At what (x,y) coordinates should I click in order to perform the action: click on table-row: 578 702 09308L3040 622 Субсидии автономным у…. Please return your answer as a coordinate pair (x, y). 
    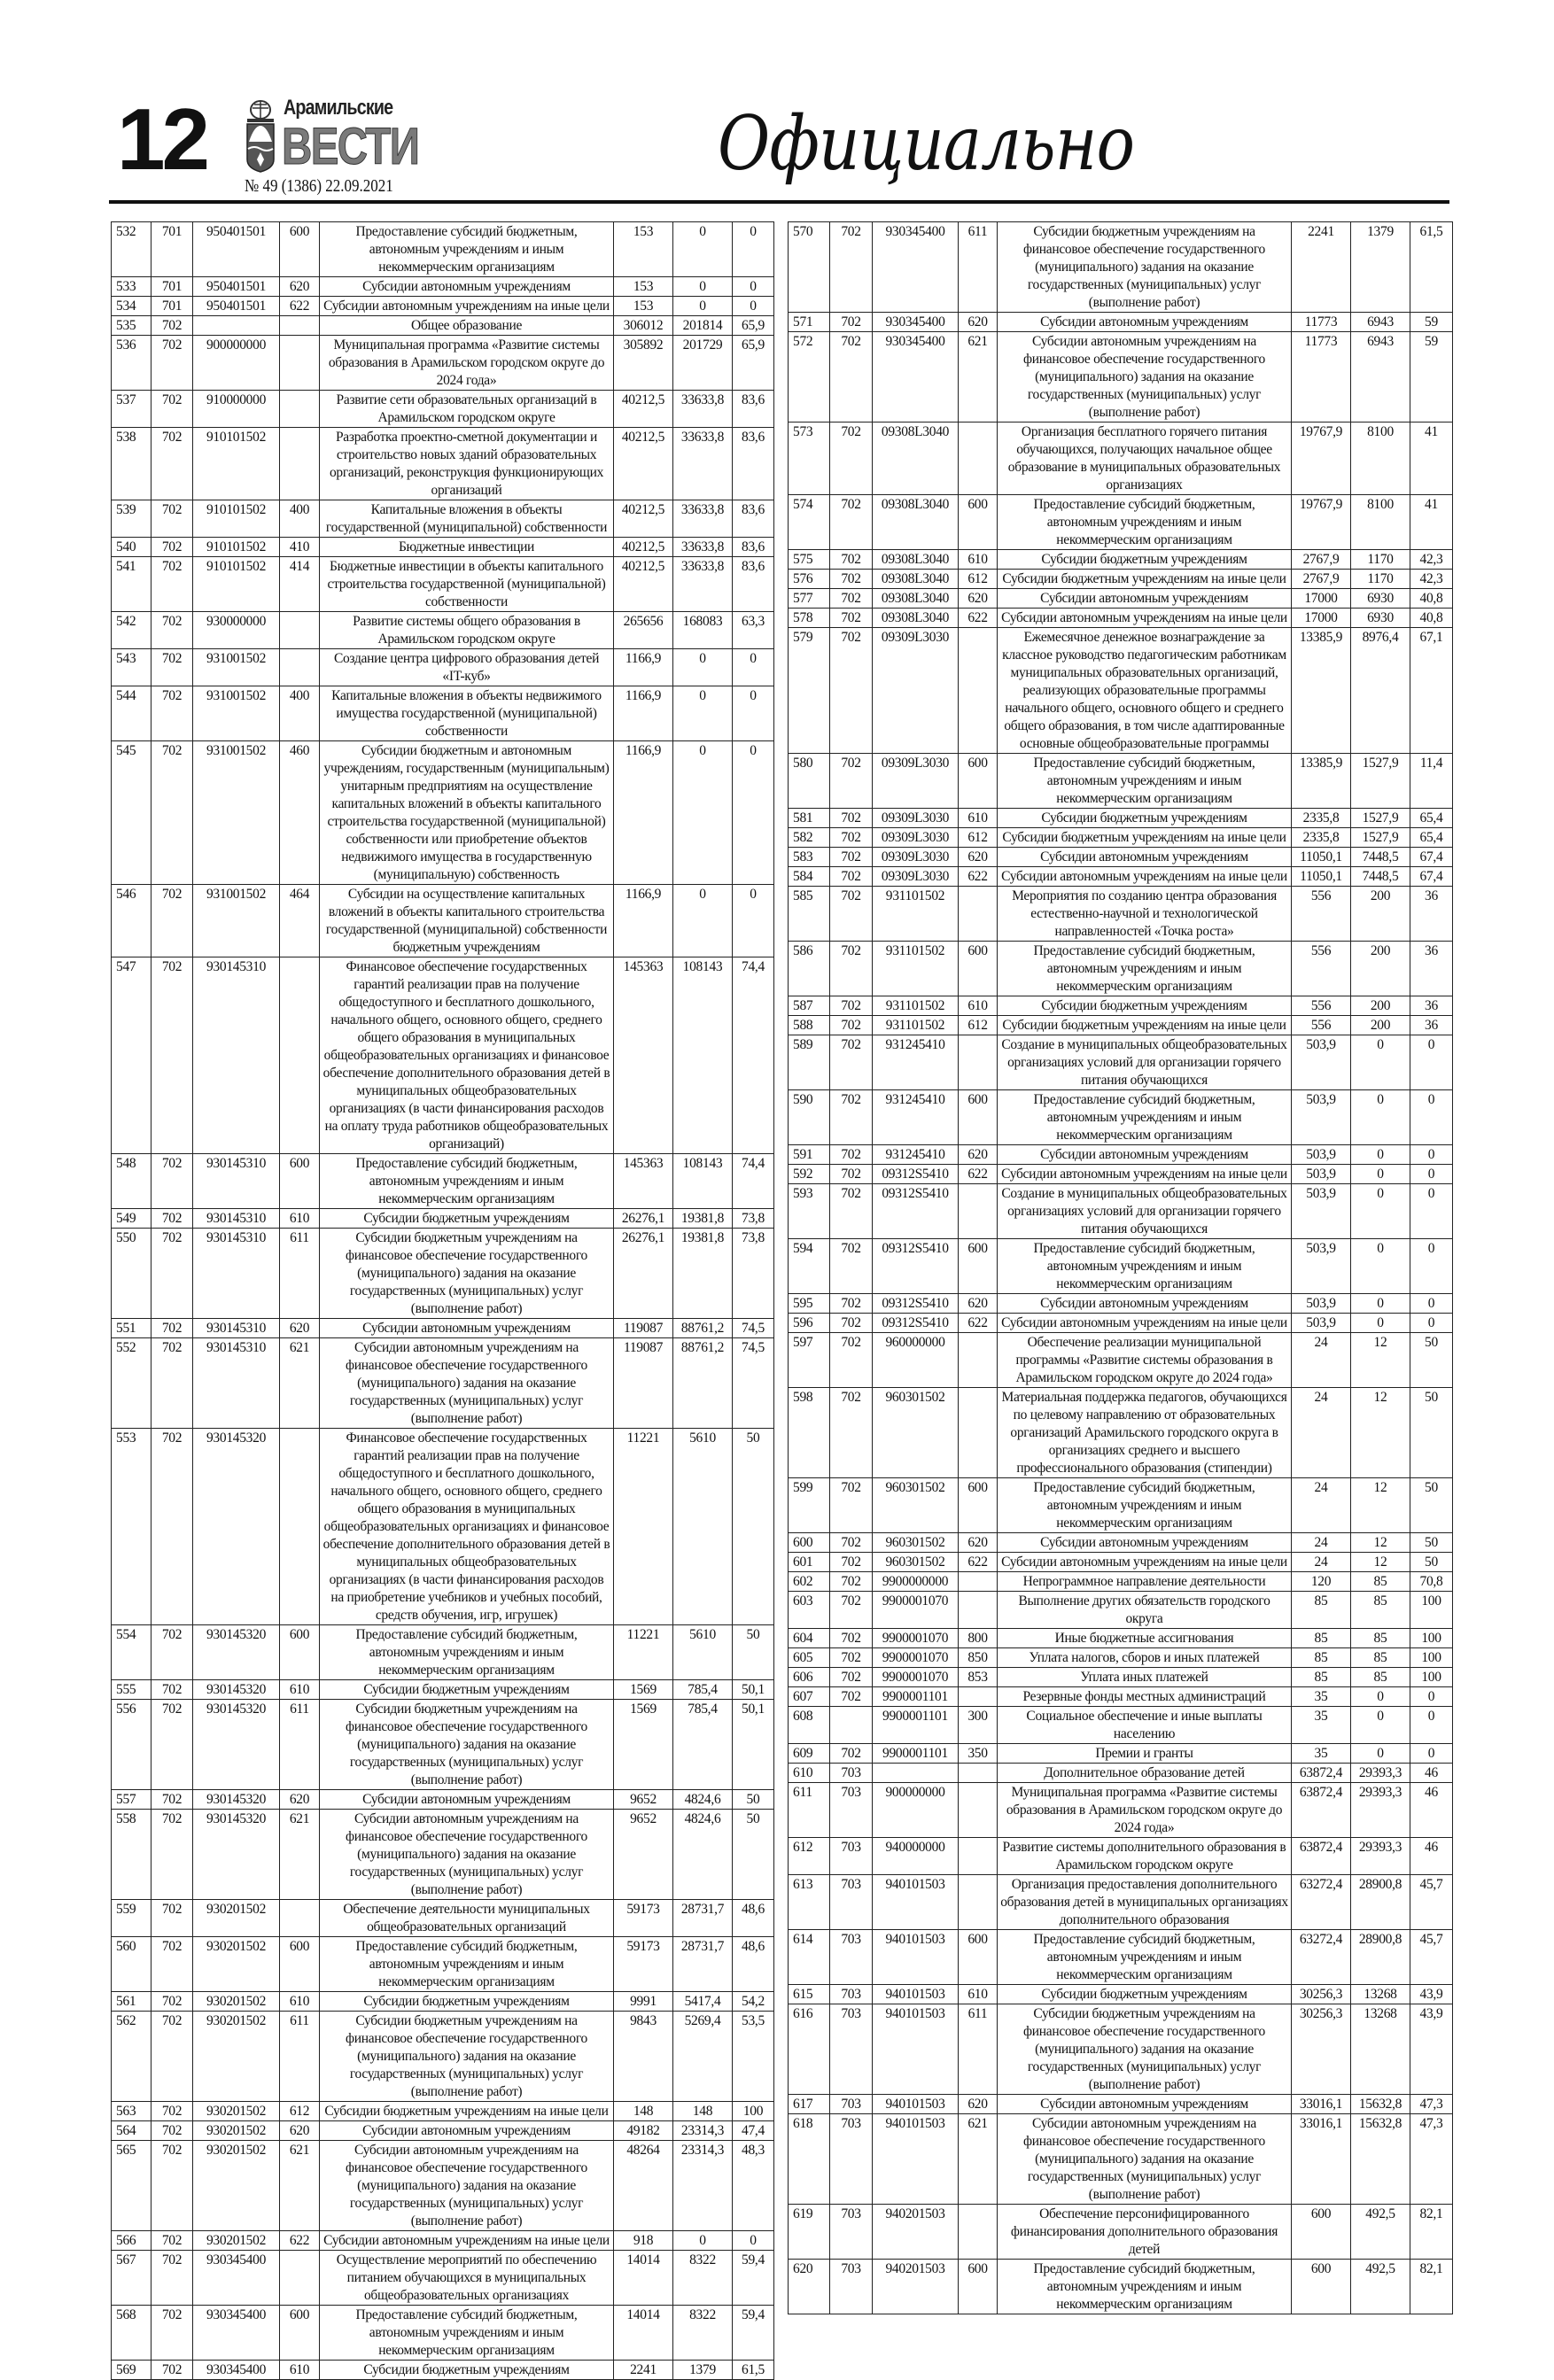
    Looking at the image, I should click on (1120, 618).